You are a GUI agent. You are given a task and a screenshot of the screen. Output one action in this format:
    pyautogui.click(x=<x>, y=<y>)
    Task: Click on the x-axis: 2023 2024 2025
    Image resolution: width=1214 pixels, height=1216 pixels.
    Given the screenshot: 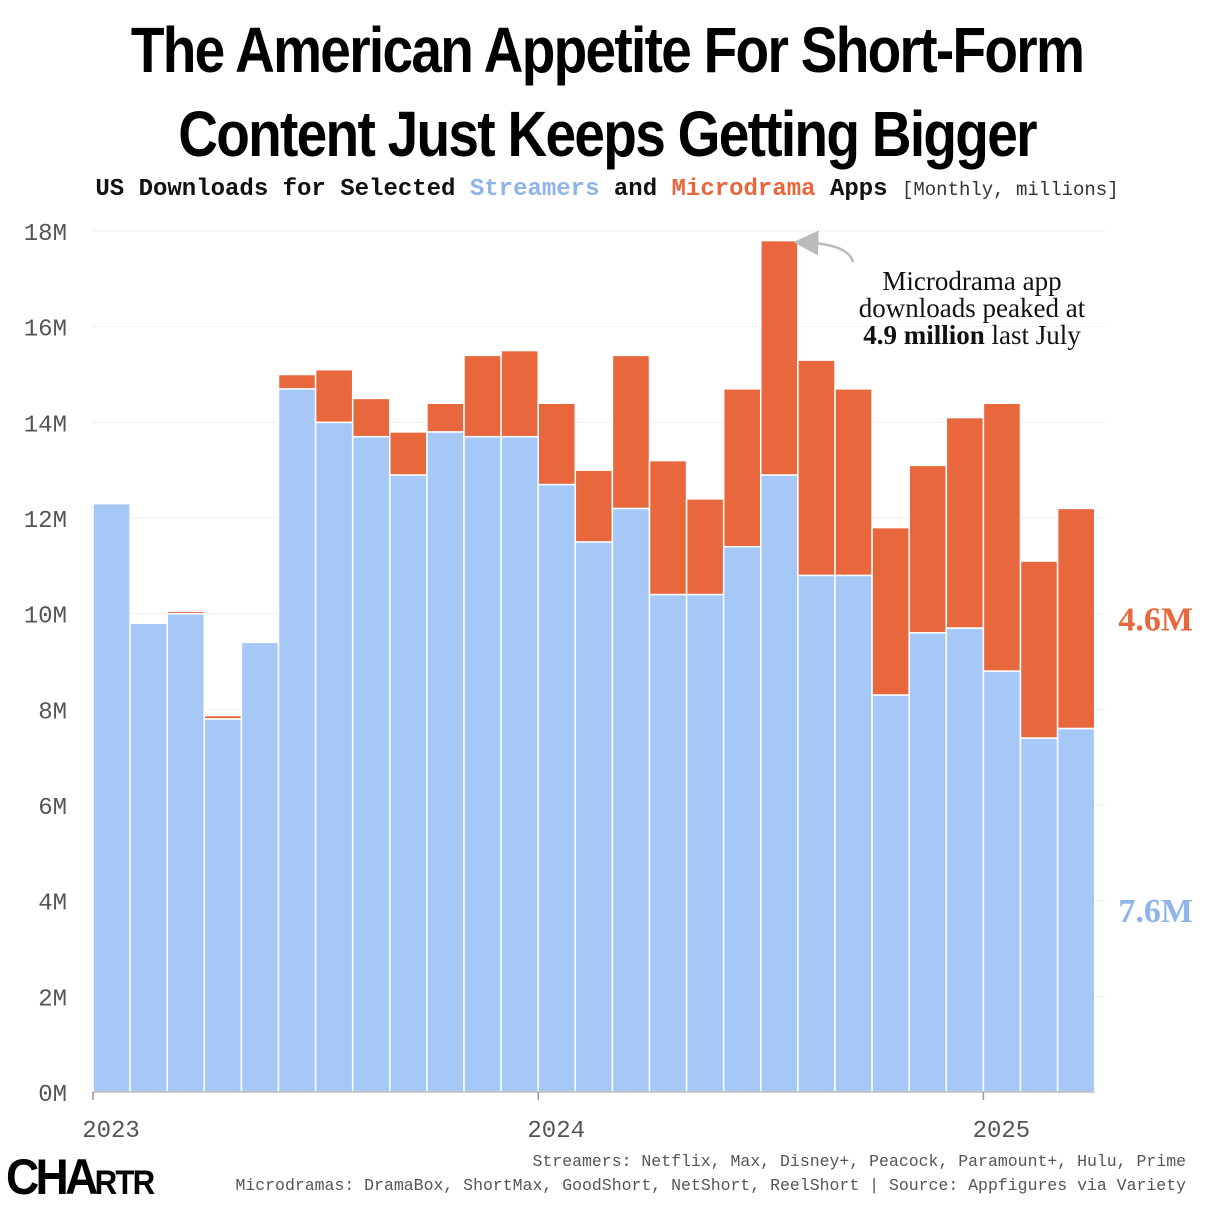 What is the action you would take?
    pyautogui.click(x=588, y=1118)
    